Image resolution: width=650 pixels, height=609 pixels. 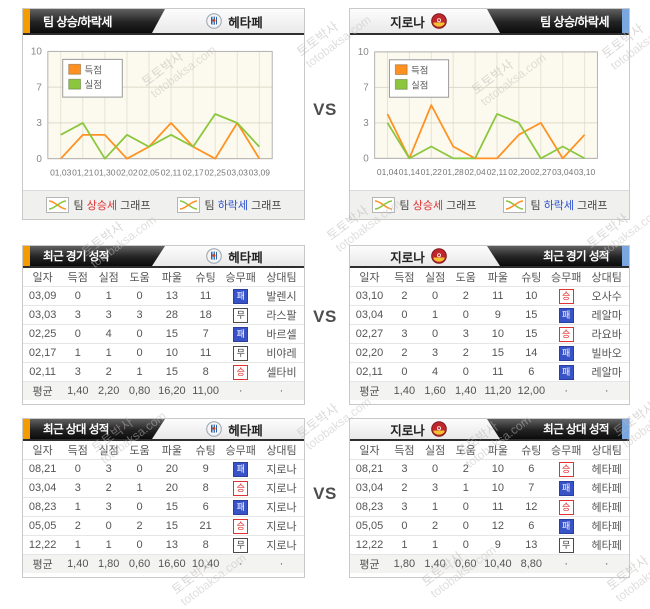 What do you see at coordinates (163, 469) in the screenshot?
I see `table-row: 08,21 0 3 0 20 9 패 지로나` at bounding box center [163, 469].